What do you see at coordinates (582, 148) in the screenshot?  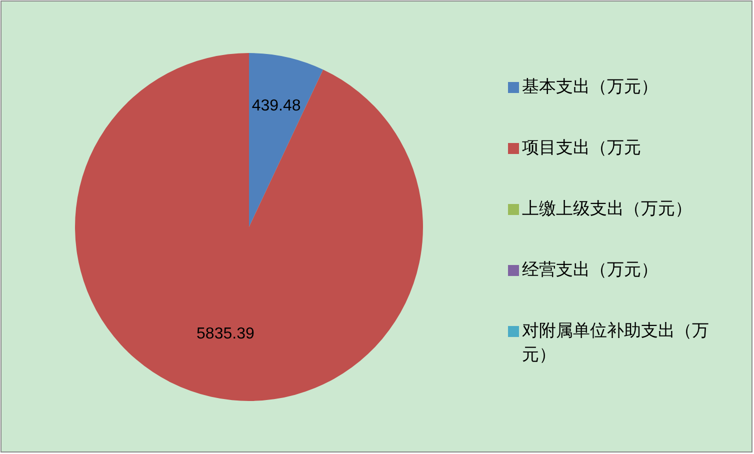 I see `legend-label: 项目支出（万元` at bounding box center [582, 148].